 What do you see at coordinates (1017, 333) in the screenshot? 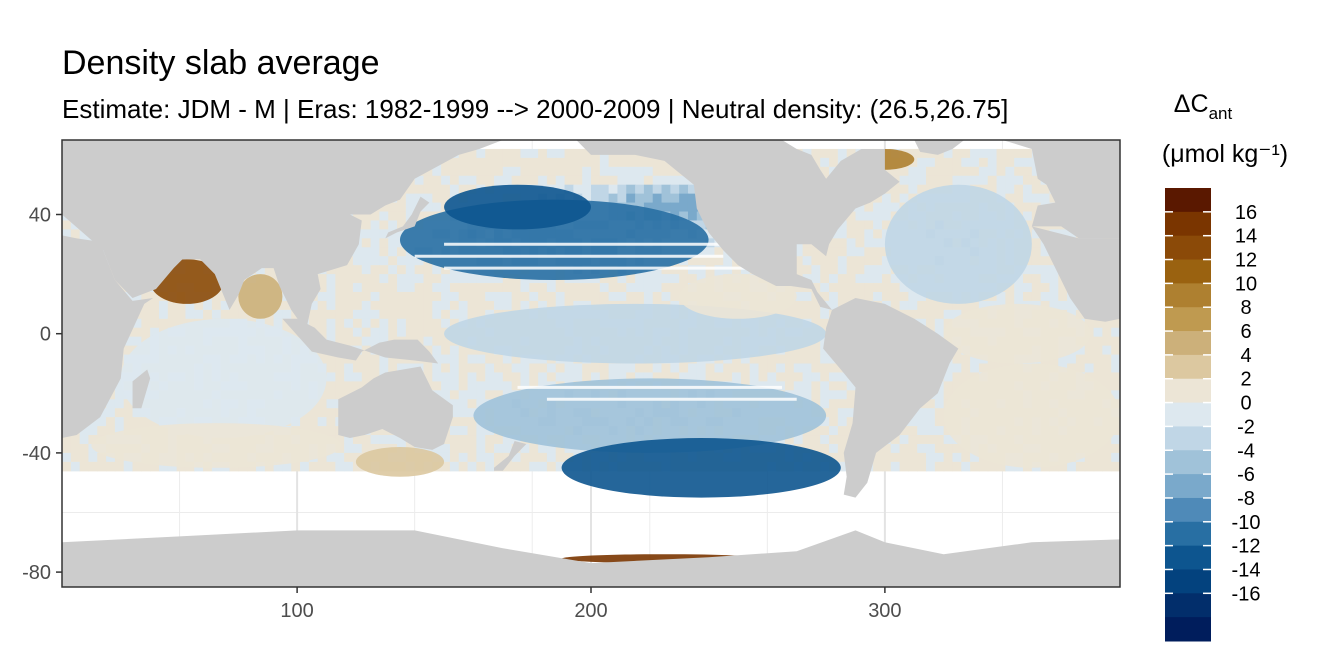
I see `data-patch` at bounding box center [1017, 333].